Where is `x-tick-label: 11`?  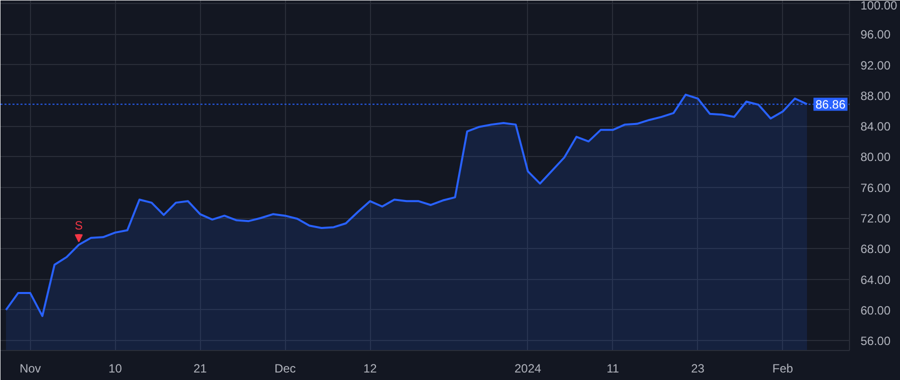 x-tick-label: 11 is located at coordinates (613, 369).